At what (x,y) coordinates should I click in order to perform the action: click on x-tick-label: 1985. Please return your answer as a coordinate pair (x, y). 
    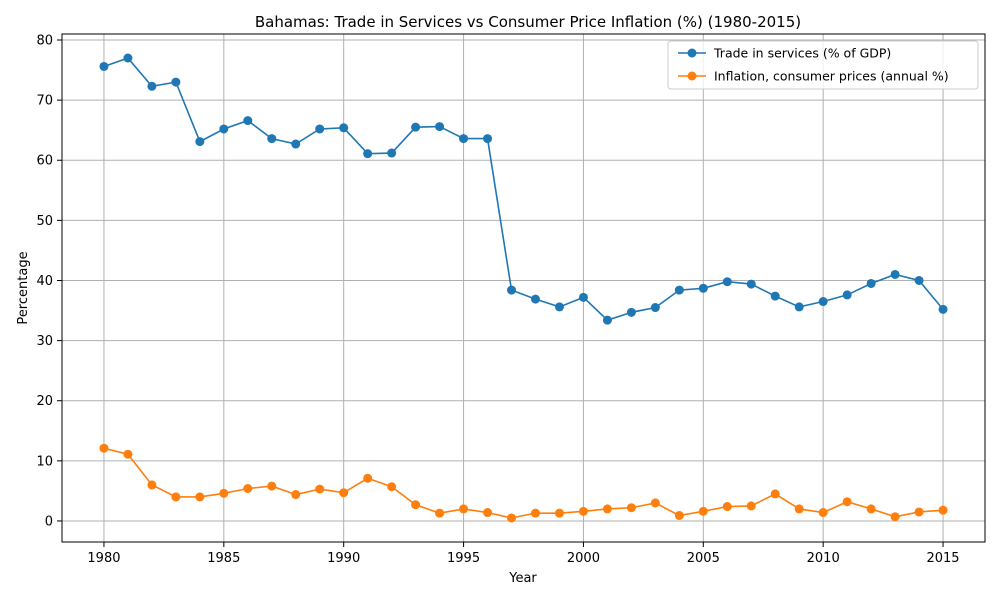
    Looking at the image, I should click on (223, 558).